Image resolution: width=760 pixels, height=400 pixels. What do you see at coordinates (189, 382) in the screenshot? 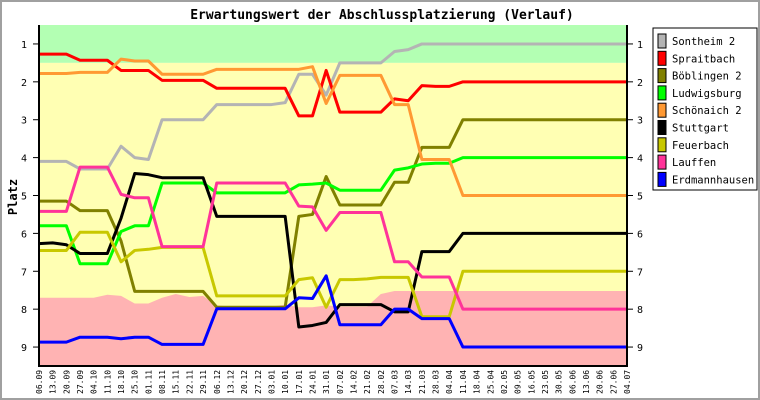
I see `x-tick-label: 22.11` at bounding box center [189, 382].